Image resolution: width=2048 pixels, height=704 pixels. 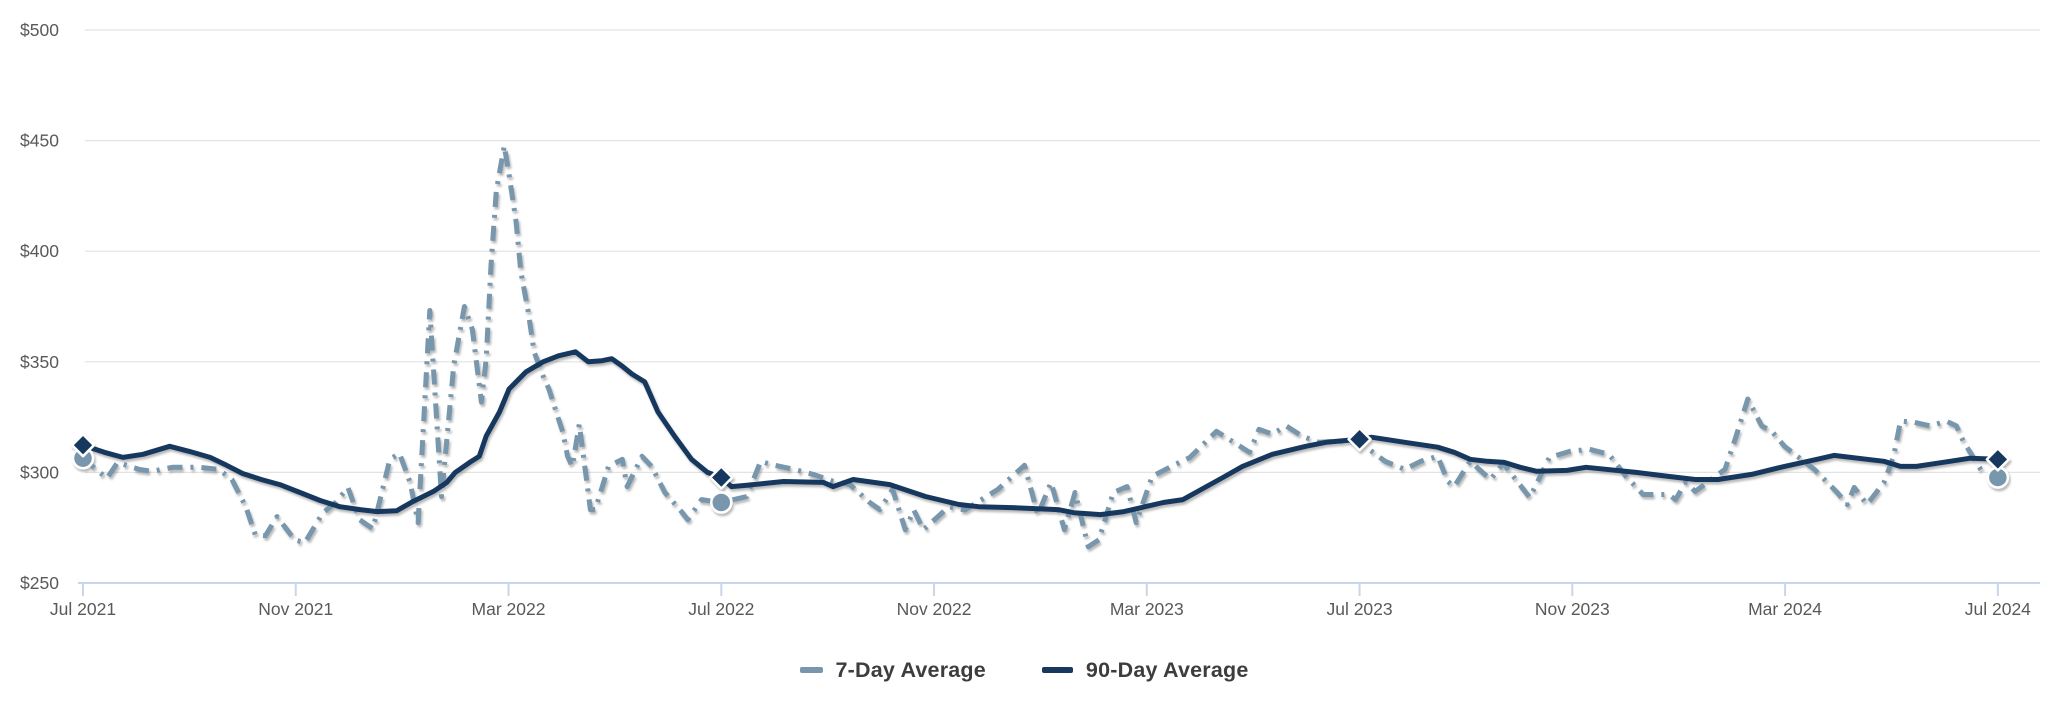 I want to click on y-axis-labels: $500 $450 $400 $350 $300 $250, so click(x=39, y=306).